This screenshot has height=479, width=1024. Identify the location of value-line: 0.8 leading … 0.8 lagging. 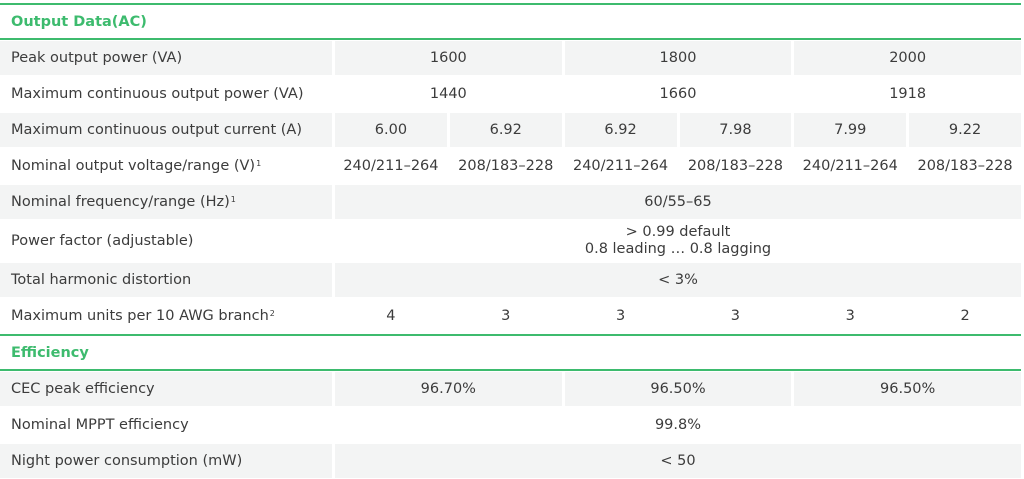
(678, 249).